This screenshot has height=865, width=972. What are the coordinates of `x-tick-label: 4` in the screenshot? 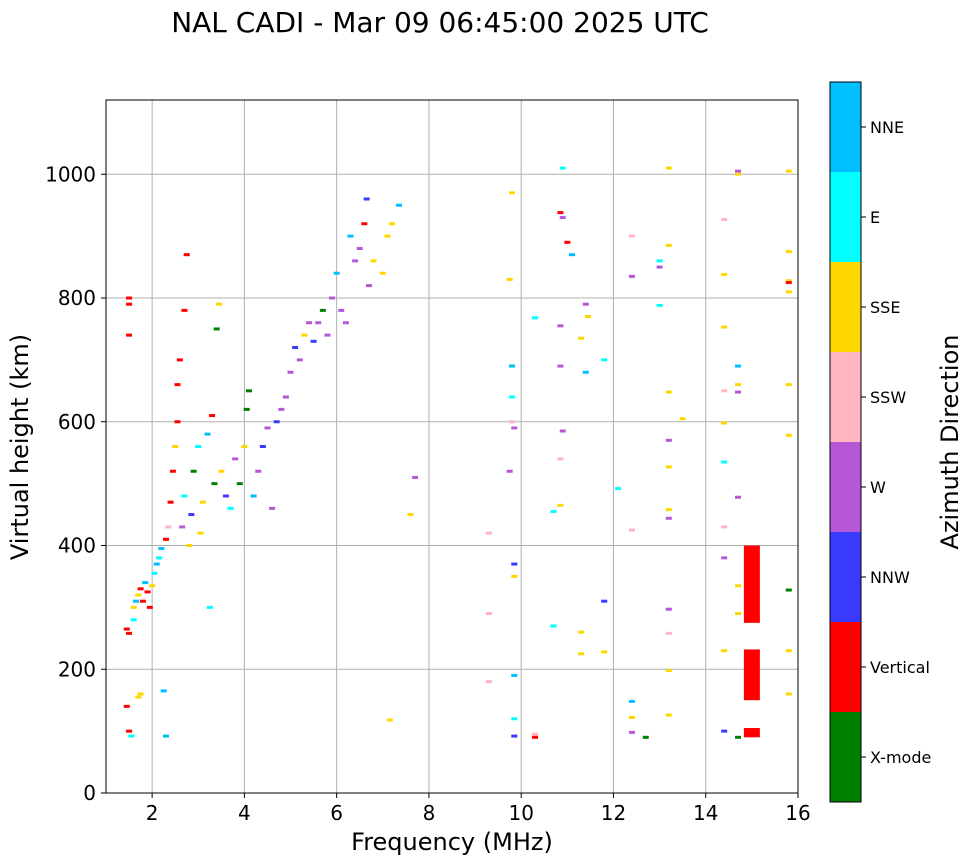 It's located at (244, 813).